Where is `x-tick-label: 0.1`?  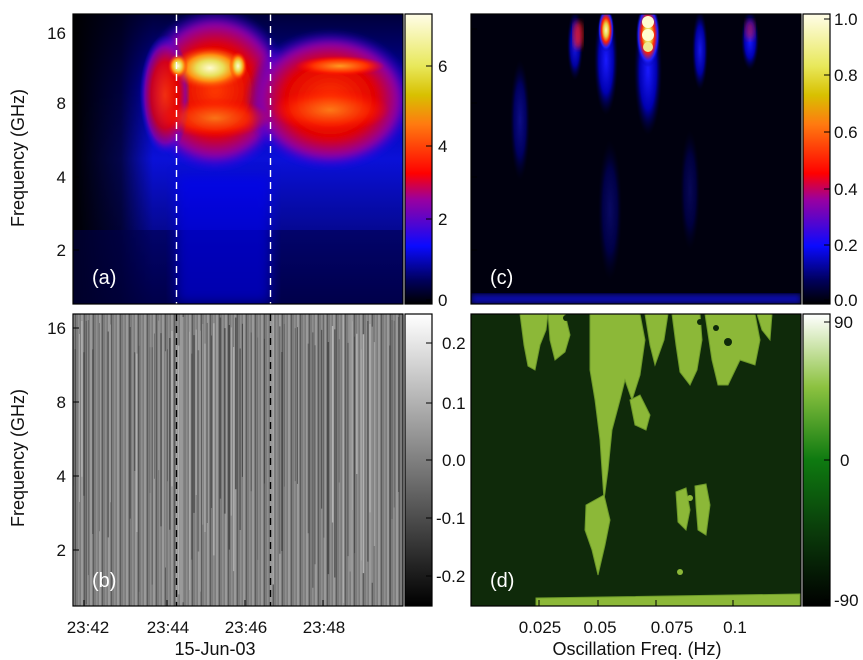 x-tick-label: 0.1 is located at coordinates (735, 627).